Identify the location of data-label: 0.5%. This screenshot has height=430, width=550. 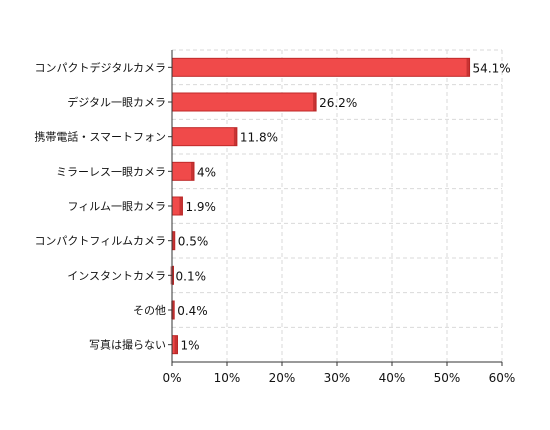
(193, 242).